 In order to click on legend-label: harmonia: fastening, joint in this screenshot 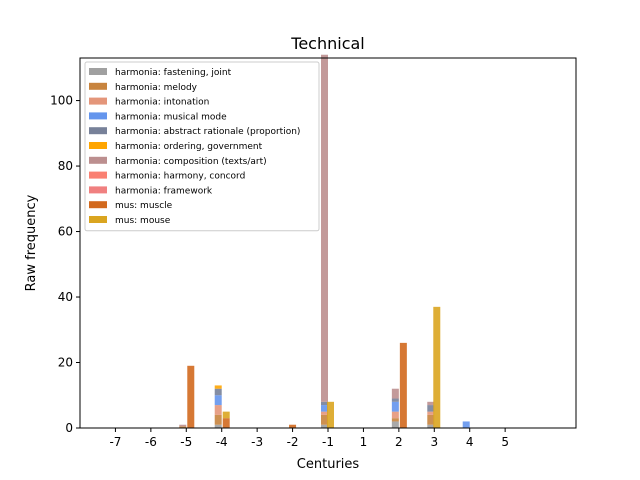, I will do `click(173, 73)`.